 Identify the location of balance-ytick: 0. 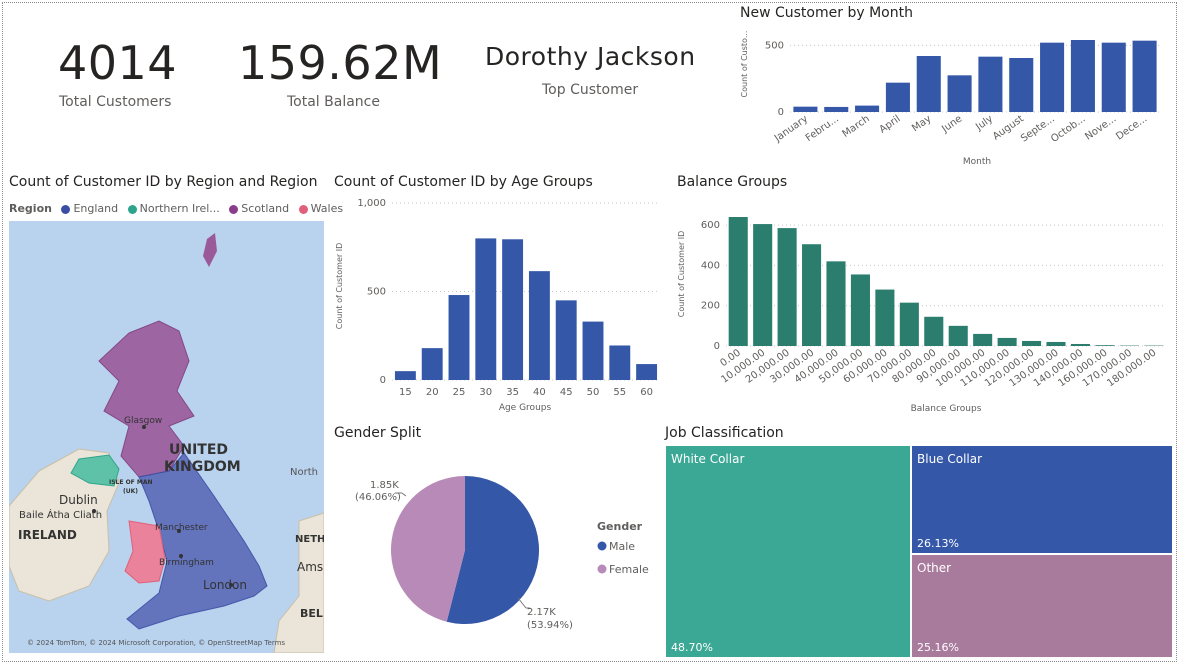
(717, 346).